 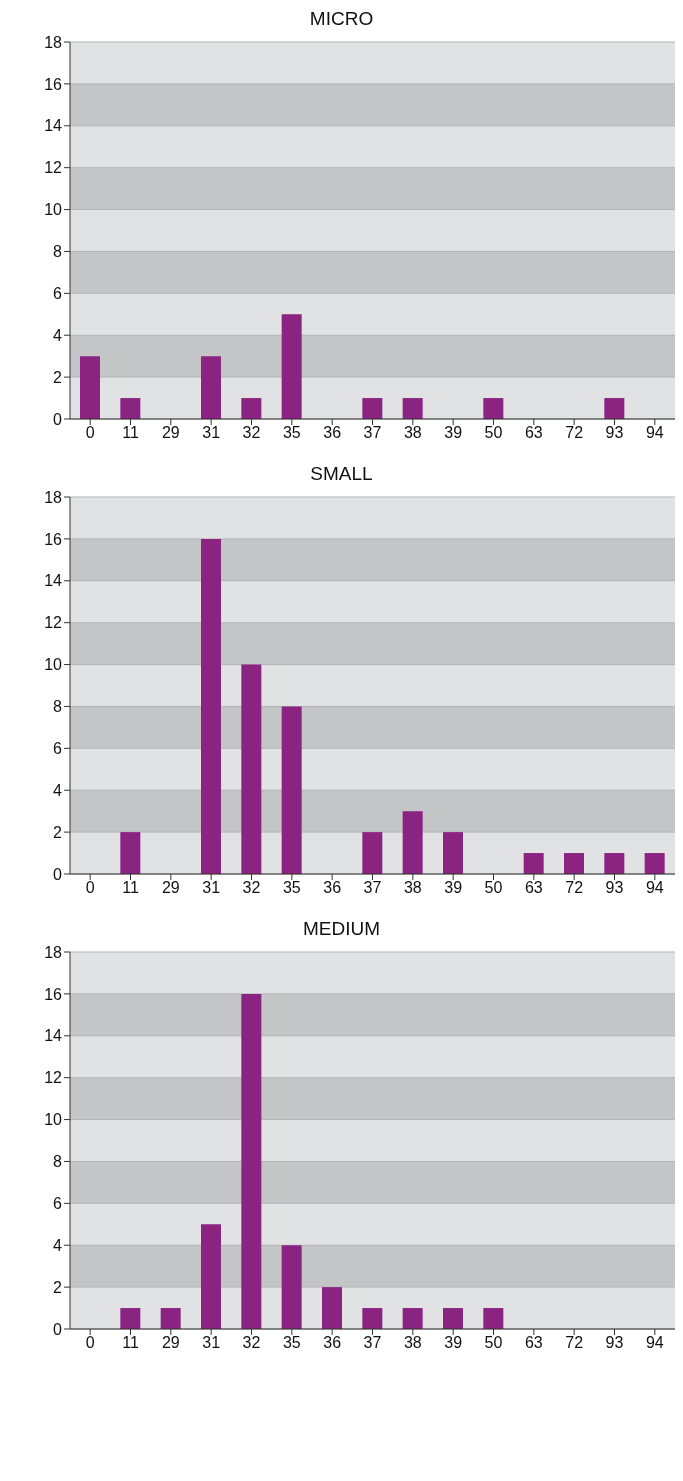 What do you see at coordinates (341, 19) in the screenshot?
I see `chart-title: MICRO` at bounding box center [341, 19].